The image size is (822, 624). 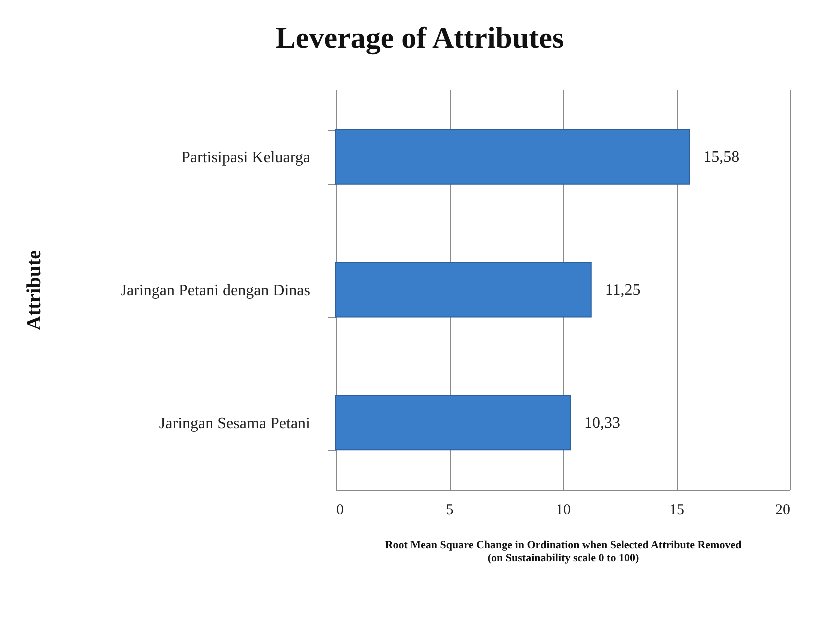 What do you see at coordinates (623, 290) in the screenshot?
I see `data-label: 11,25` at bounding box center [623, 290].